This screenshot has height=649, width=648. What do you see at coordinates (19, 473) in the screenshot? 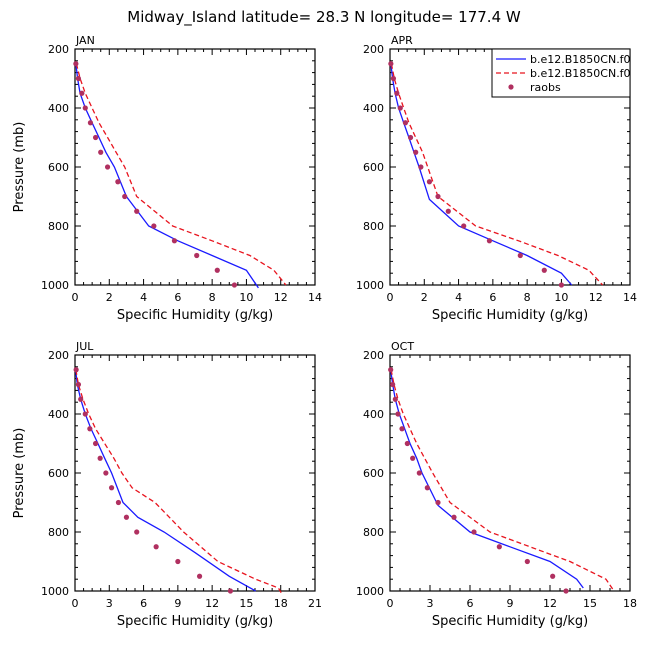
I see `y-axis-label: Pressure (mb)` at bounding box center [19, 473].